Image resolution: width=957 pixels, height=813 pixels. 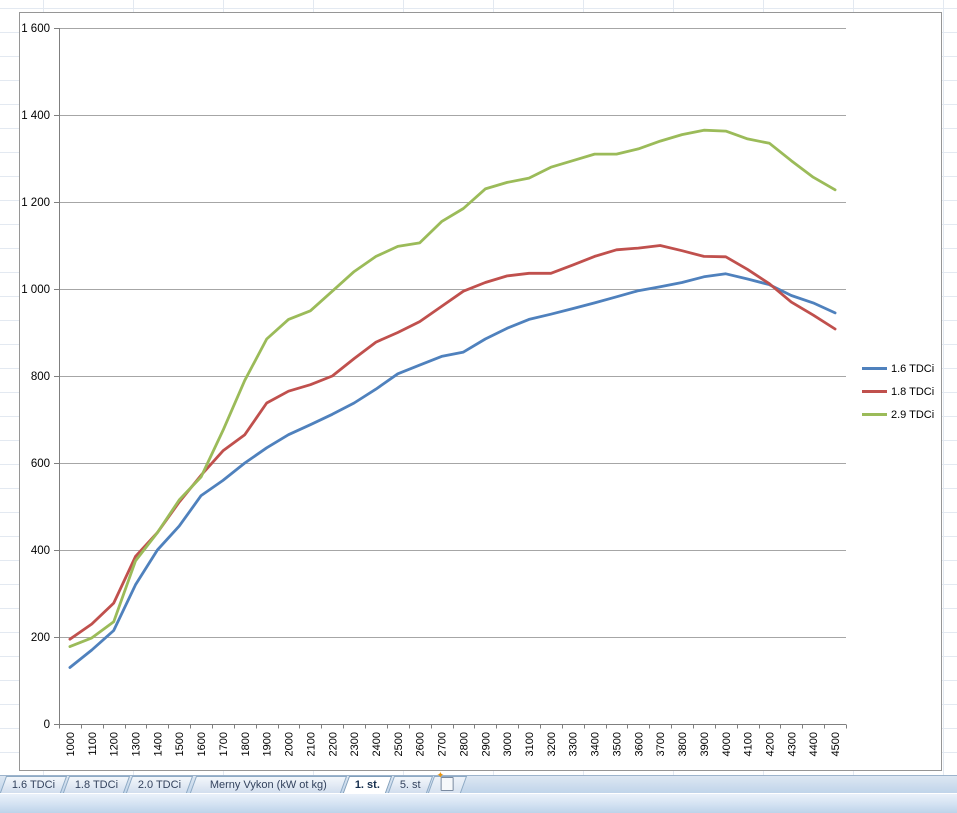 I want to click on svg-text: 1700, so click(x=224, y=744).